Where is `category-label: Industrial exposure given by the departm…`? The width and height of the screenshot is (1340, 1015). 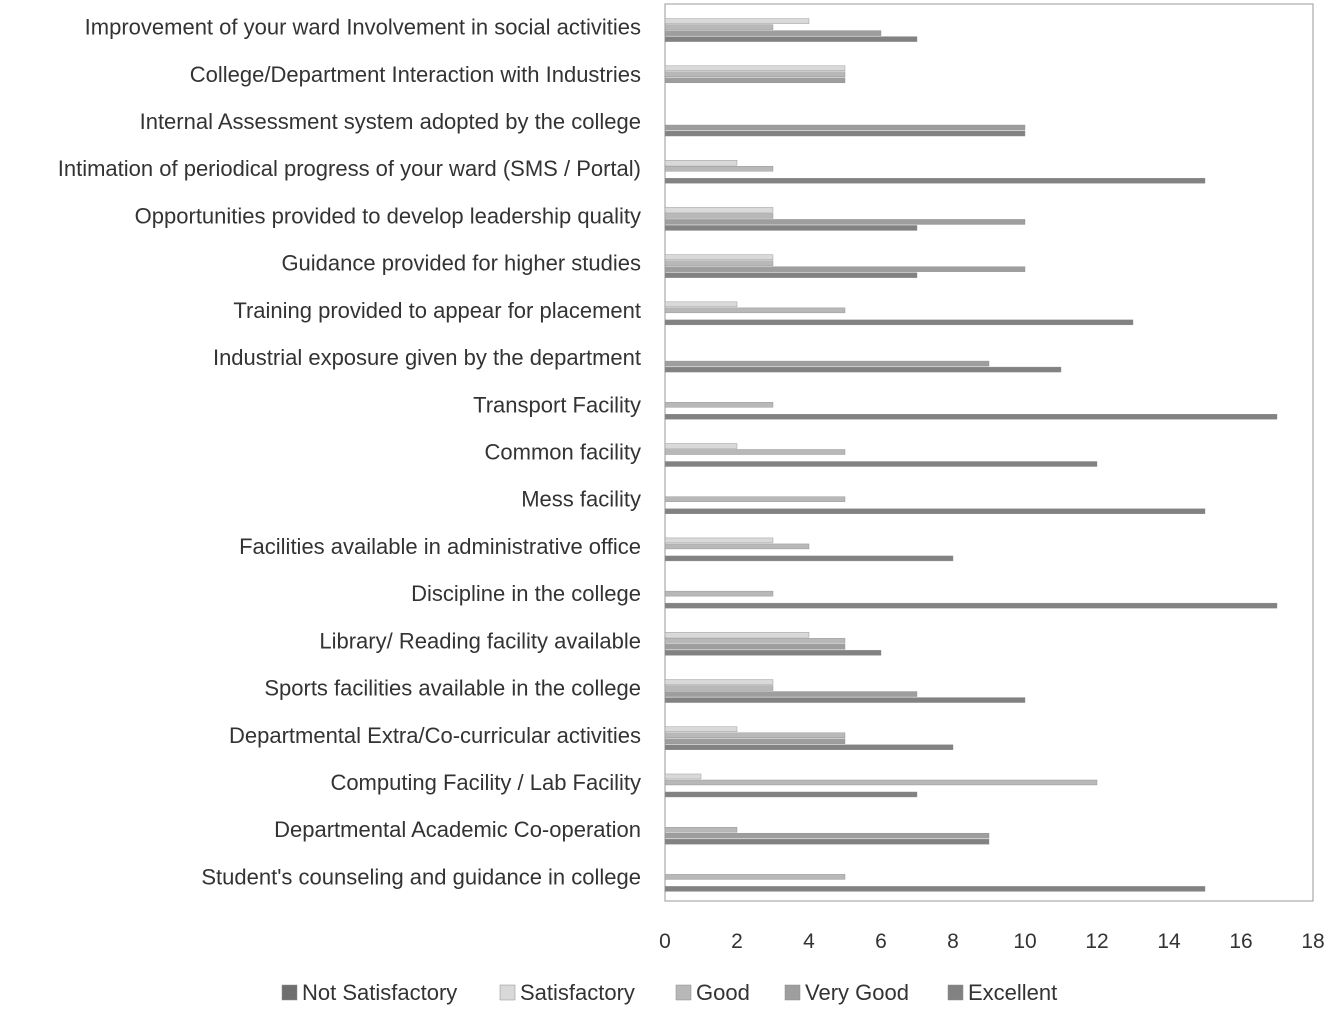
category-label: Industrial exposure given by the departm… is located at coordinates (427, 357).